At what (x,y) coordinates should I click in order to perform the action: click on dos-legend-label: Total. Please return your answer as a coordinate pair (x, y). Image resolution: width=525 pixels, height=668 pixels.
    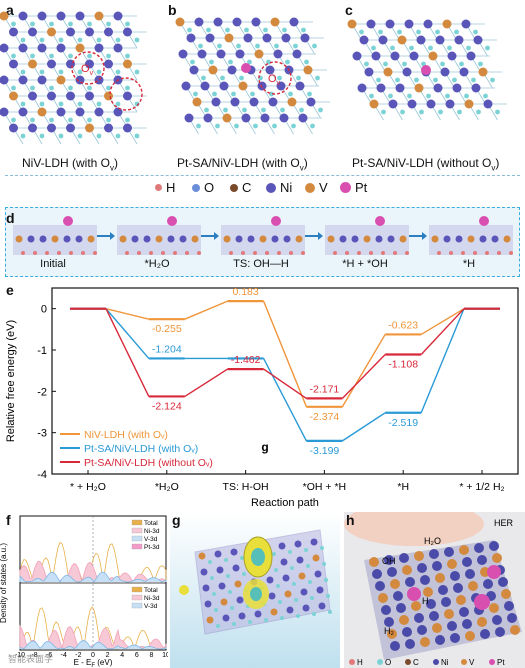
    Looking at the image, I should click on (151, 590).